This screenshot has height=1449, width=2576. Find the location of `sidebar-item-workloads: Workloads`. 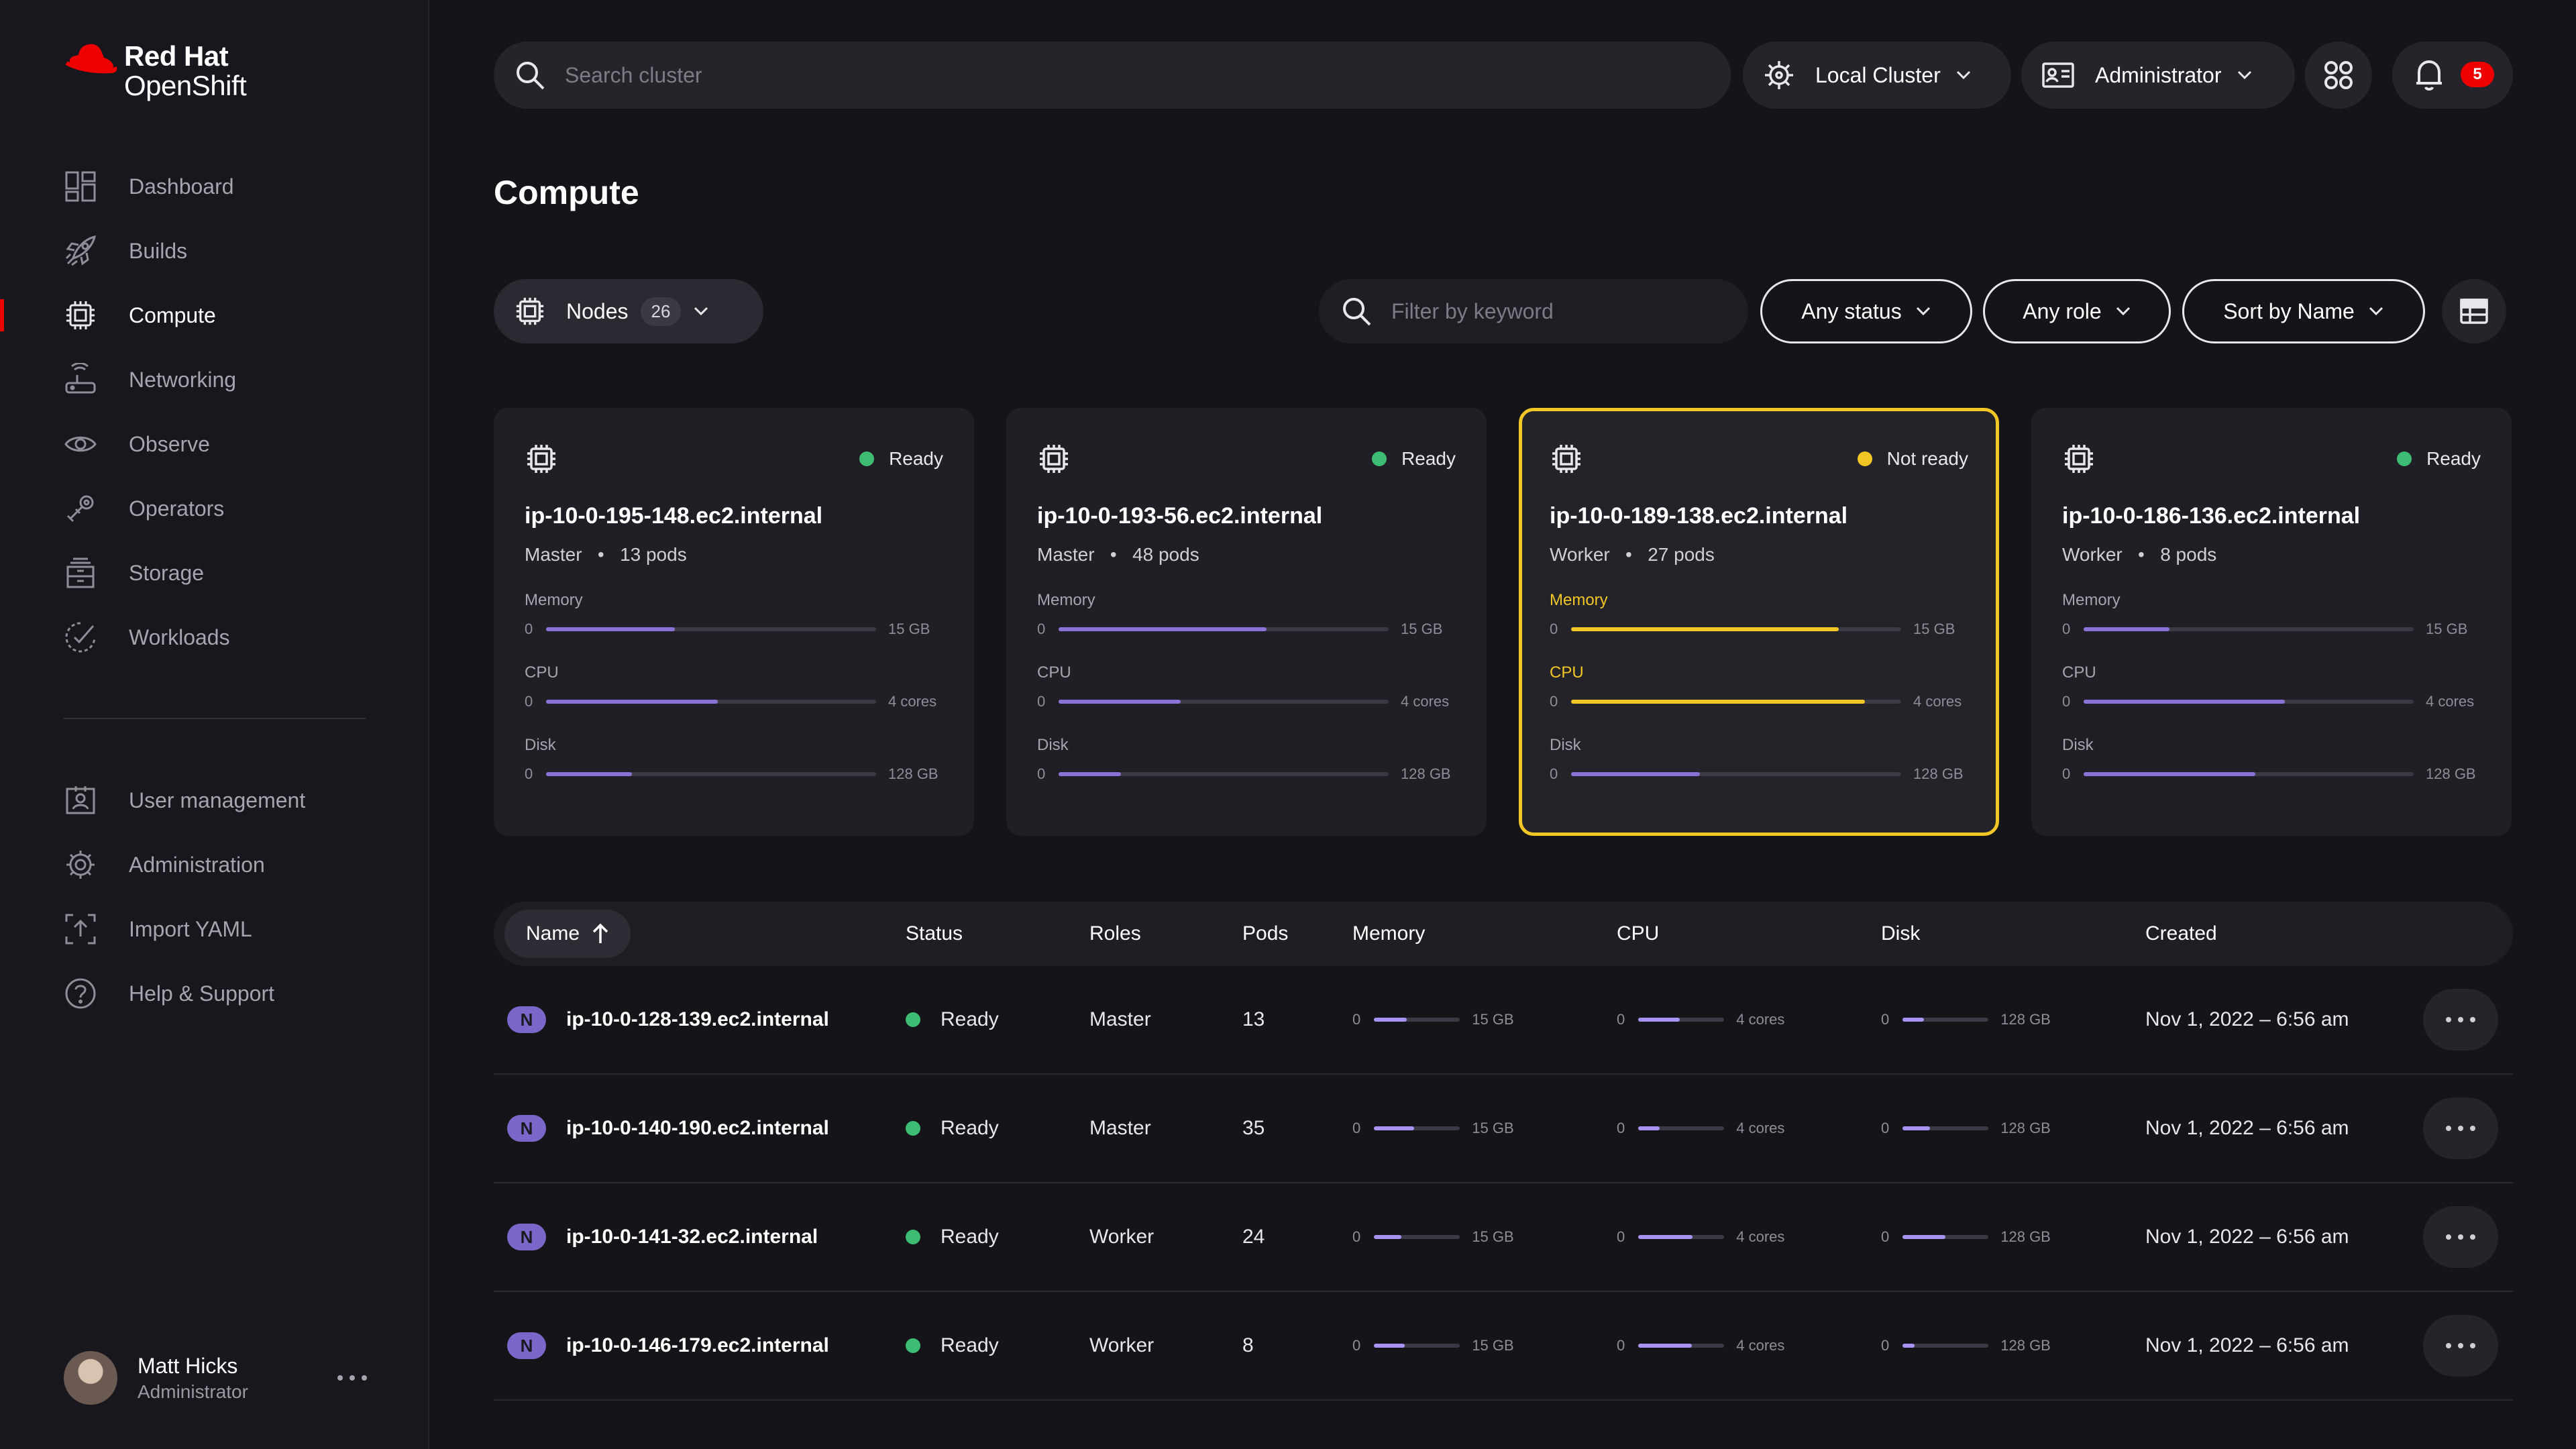

sidebar-item-workloads: Workloads is located at coordinates (214, 637).